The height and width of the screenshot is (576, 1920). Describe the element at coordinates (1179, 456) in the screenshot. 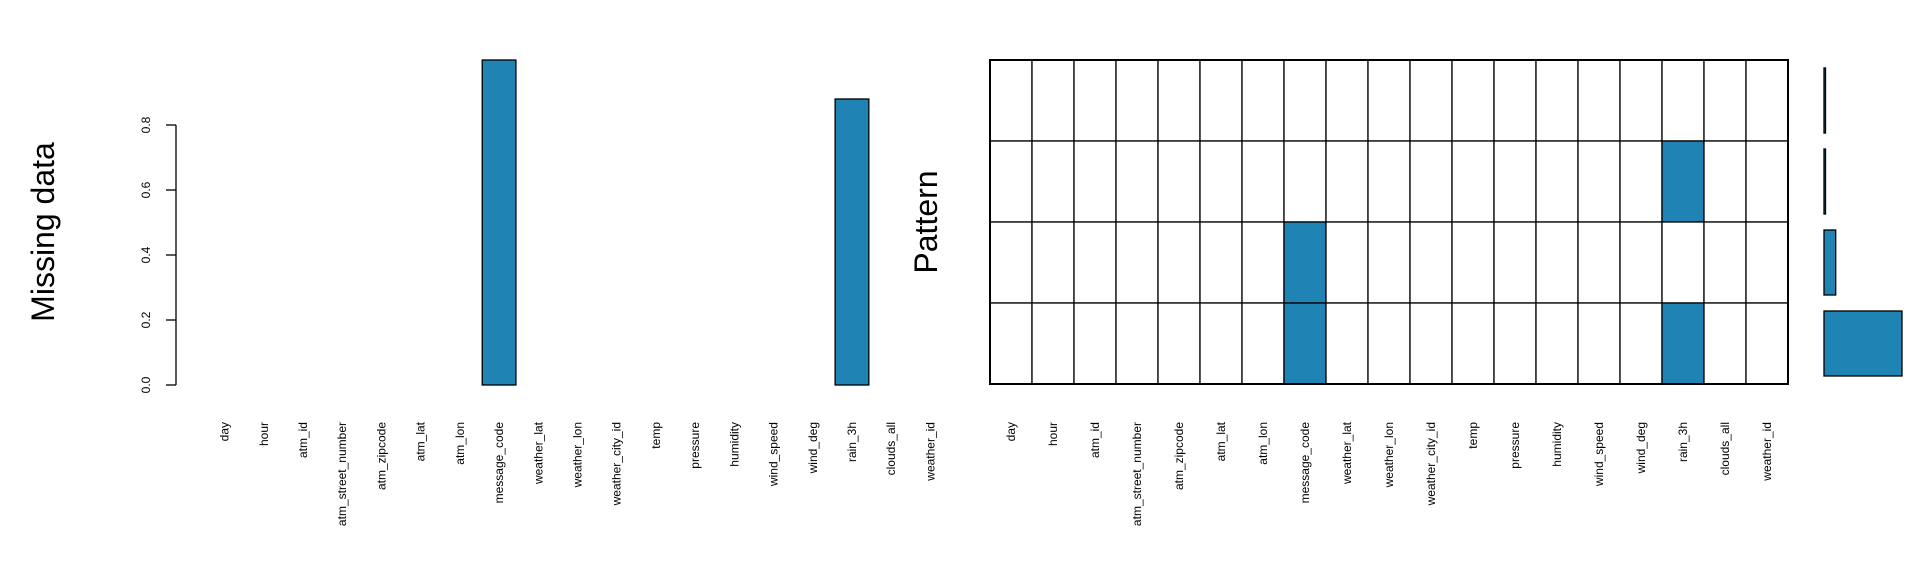

I see `right-x-tick-label: atm_zipcode` at that location.